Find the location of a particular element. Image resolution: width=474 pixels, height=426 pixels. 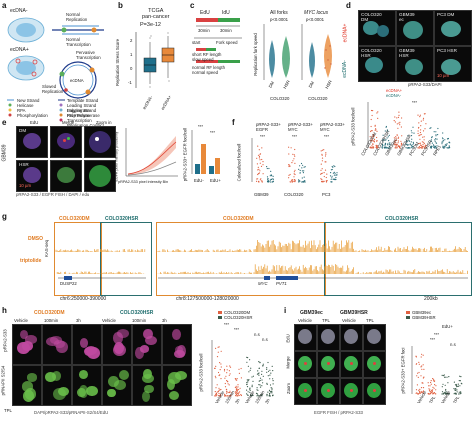

legend-helicase: Helicase is located at coordinates (25, 105).